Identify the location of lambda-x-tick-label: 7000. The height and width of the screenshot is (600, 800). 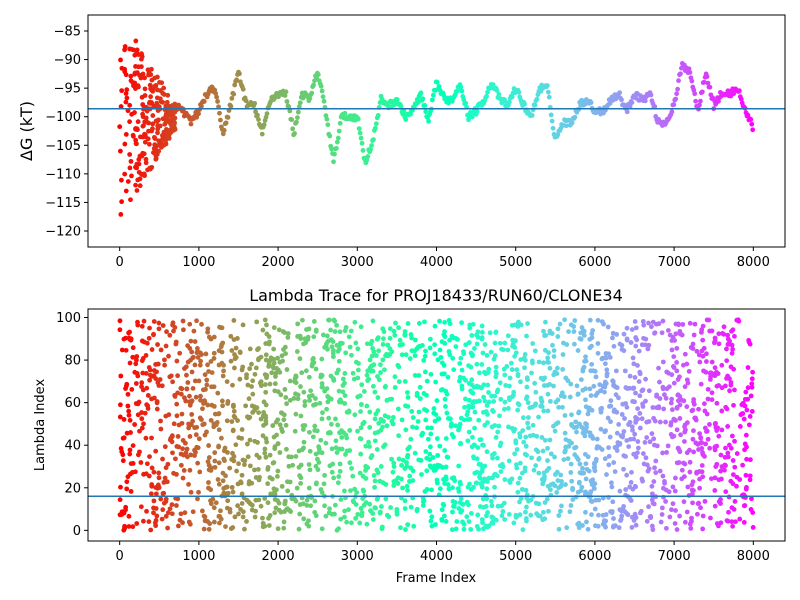
(674, 556).